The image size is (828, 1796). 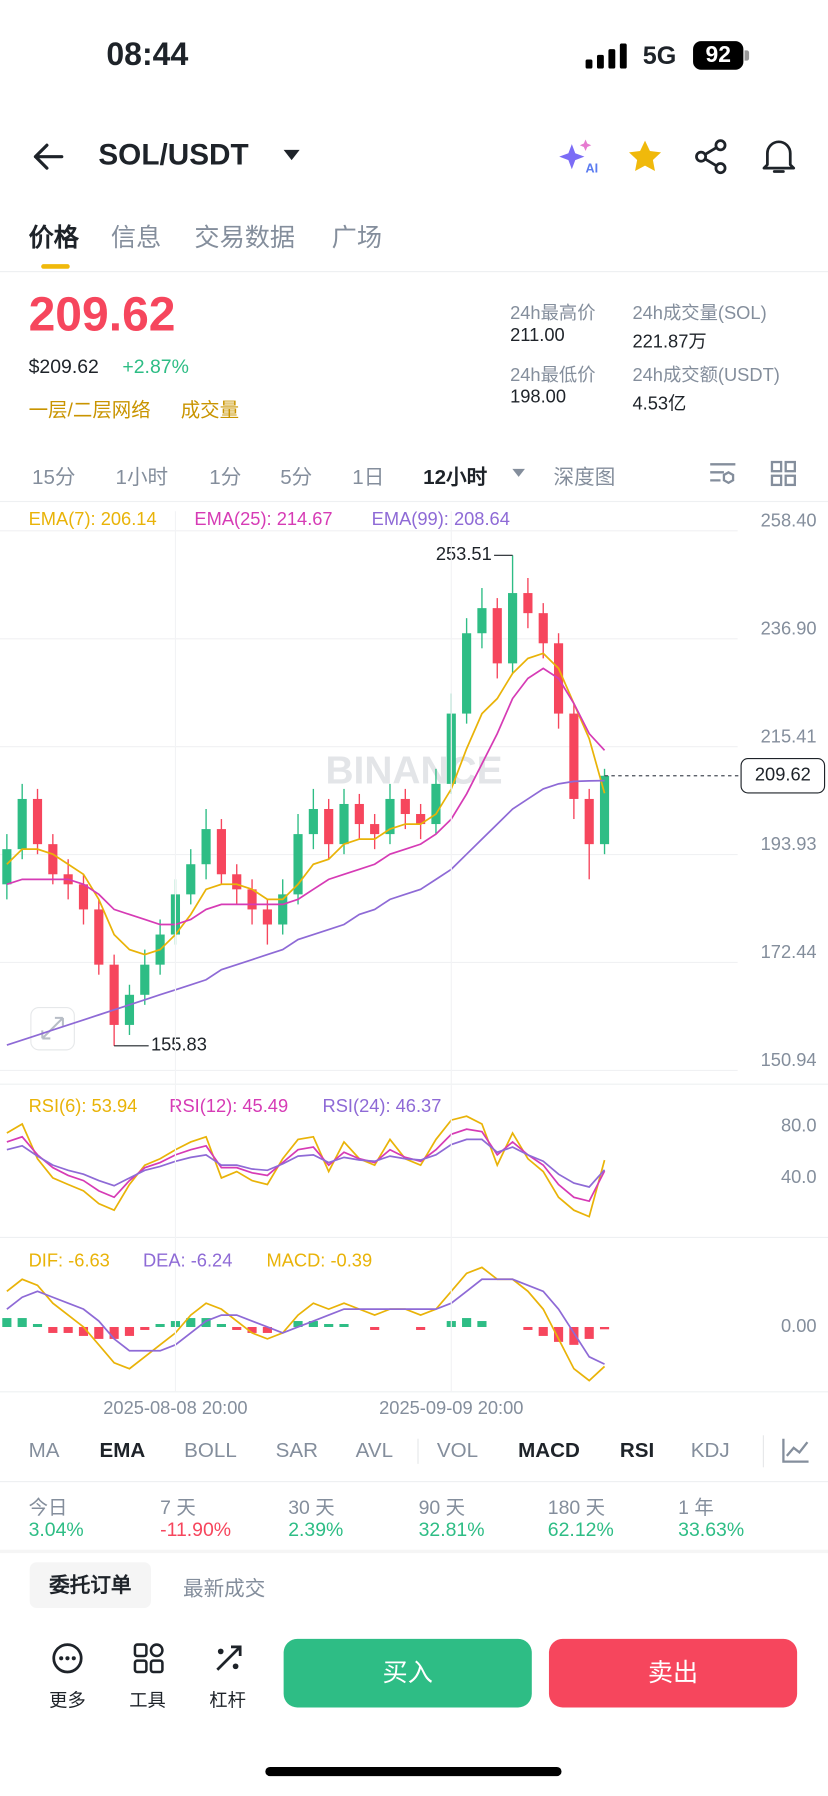 What do you see at coordinates (374, 1450) in the screenshot?
I see `indicator: AVL` at bounding box center [374, 1450].